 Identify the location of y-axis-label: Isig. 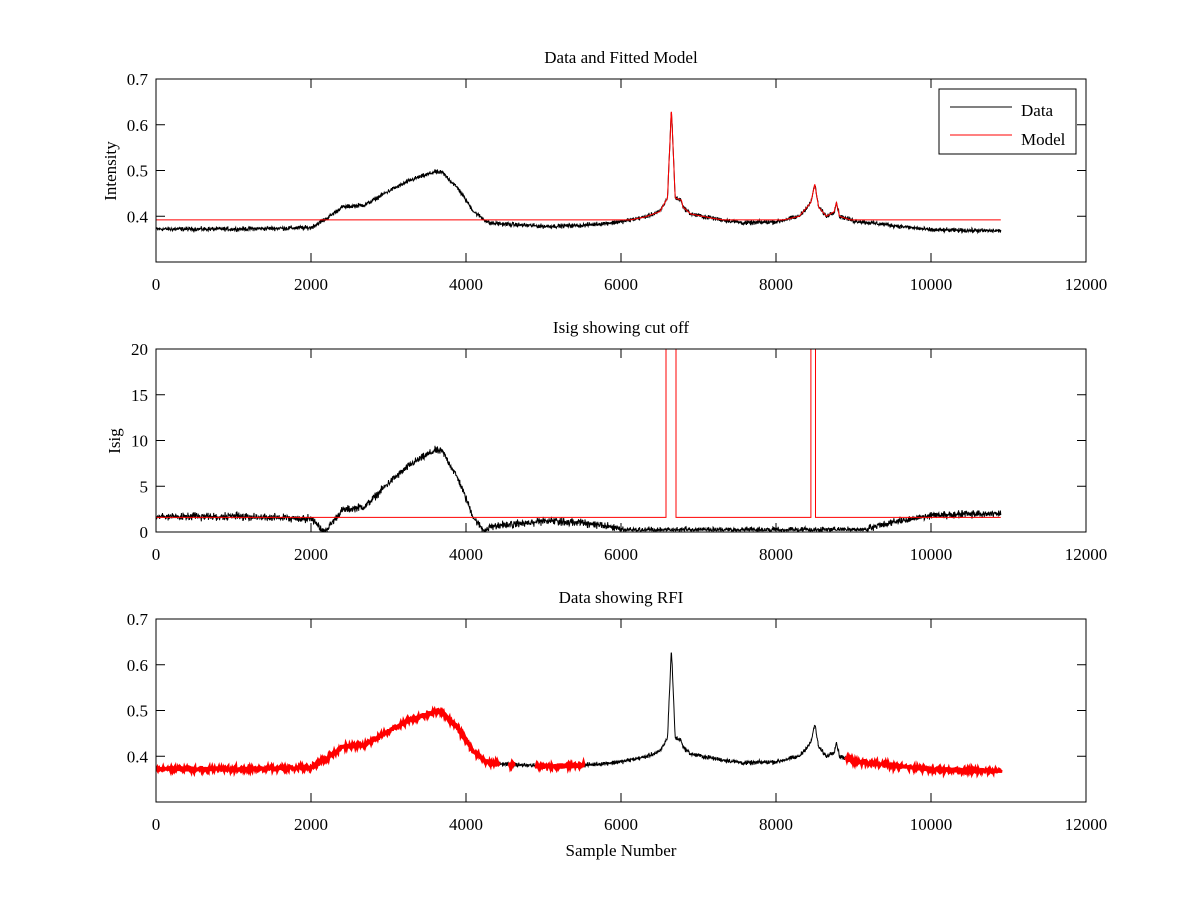
(114, 441).